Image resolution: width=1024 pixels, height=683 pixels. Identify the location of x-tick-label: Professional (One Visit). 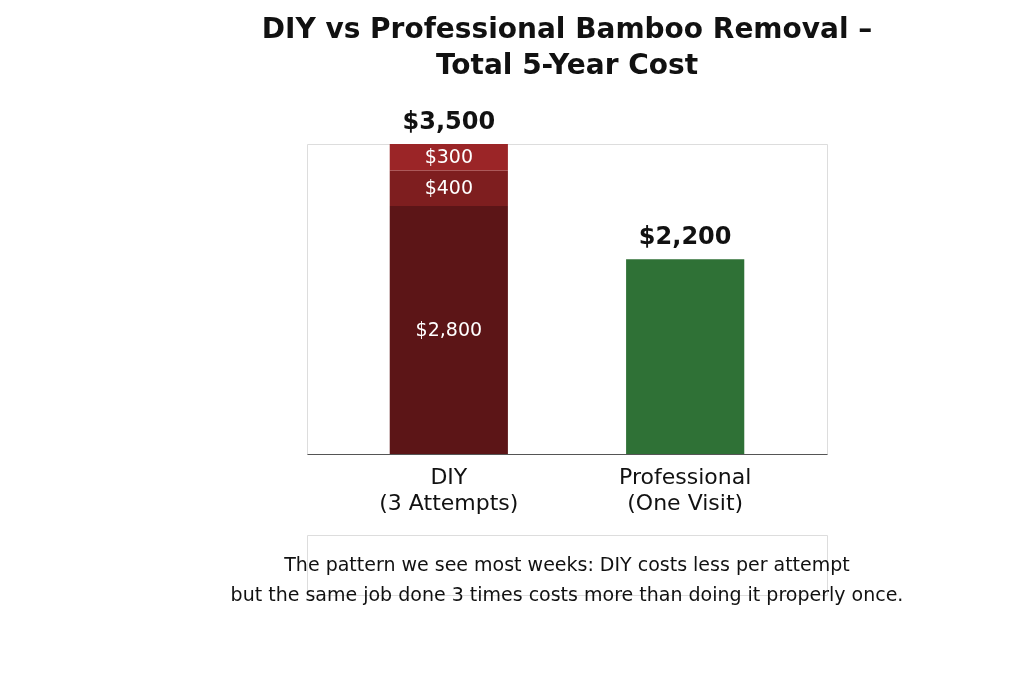
(685, 489).